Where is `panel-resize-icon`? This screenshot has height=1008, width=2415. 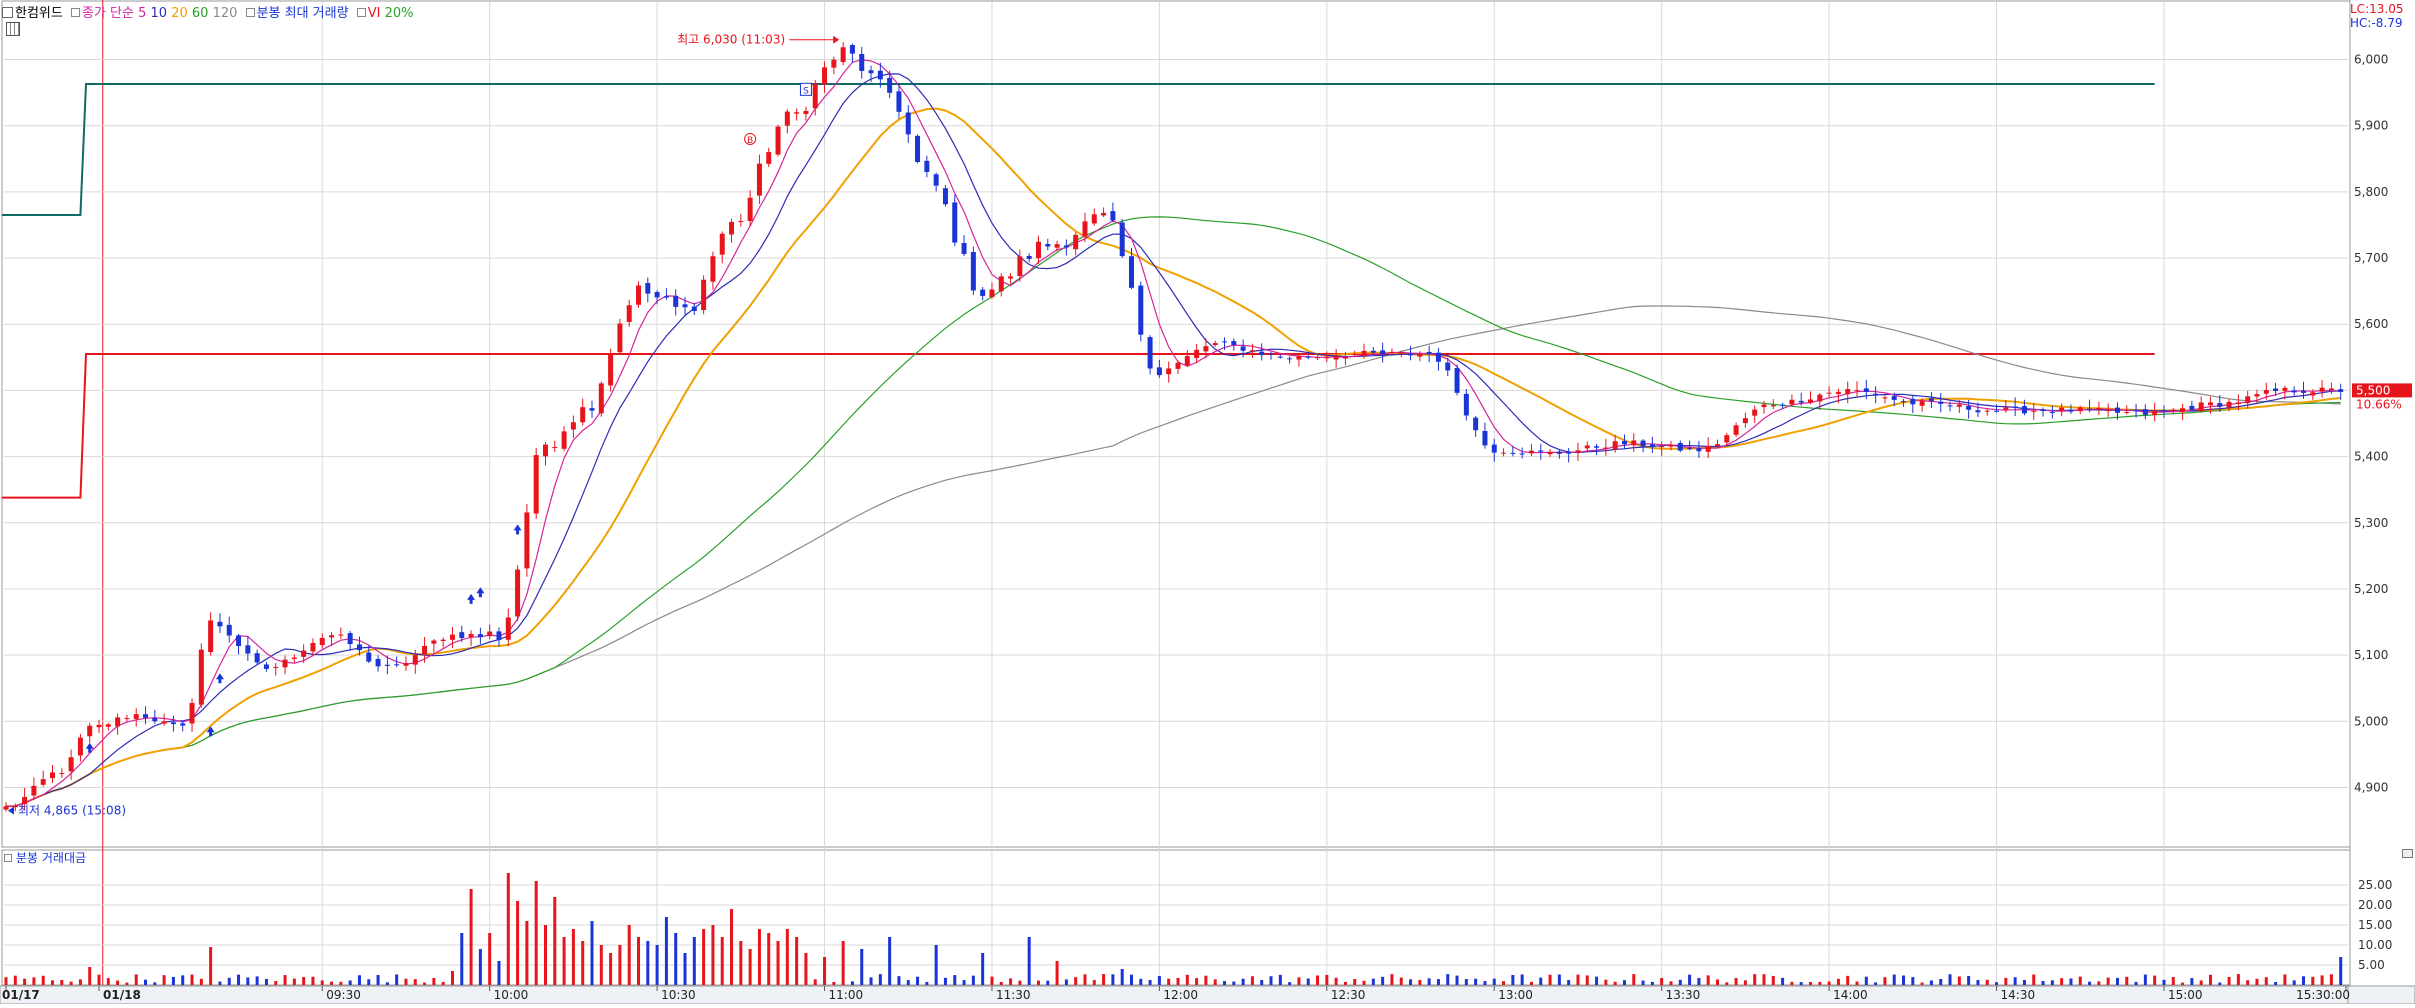 panel-resize-icon is located at coordinates (2407, 853).